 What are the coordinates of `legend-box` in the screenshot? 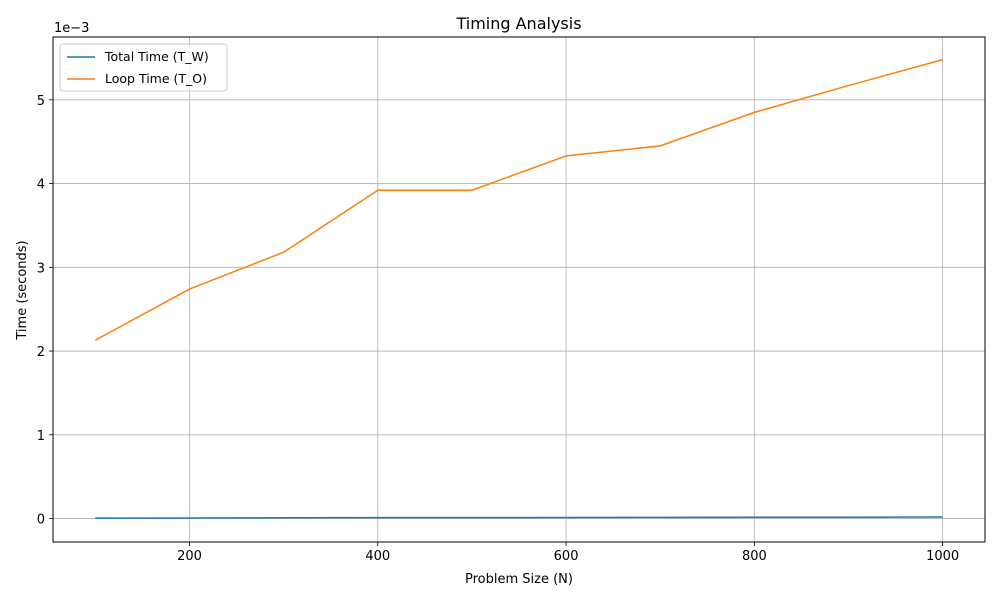 It's located at (143, 67).